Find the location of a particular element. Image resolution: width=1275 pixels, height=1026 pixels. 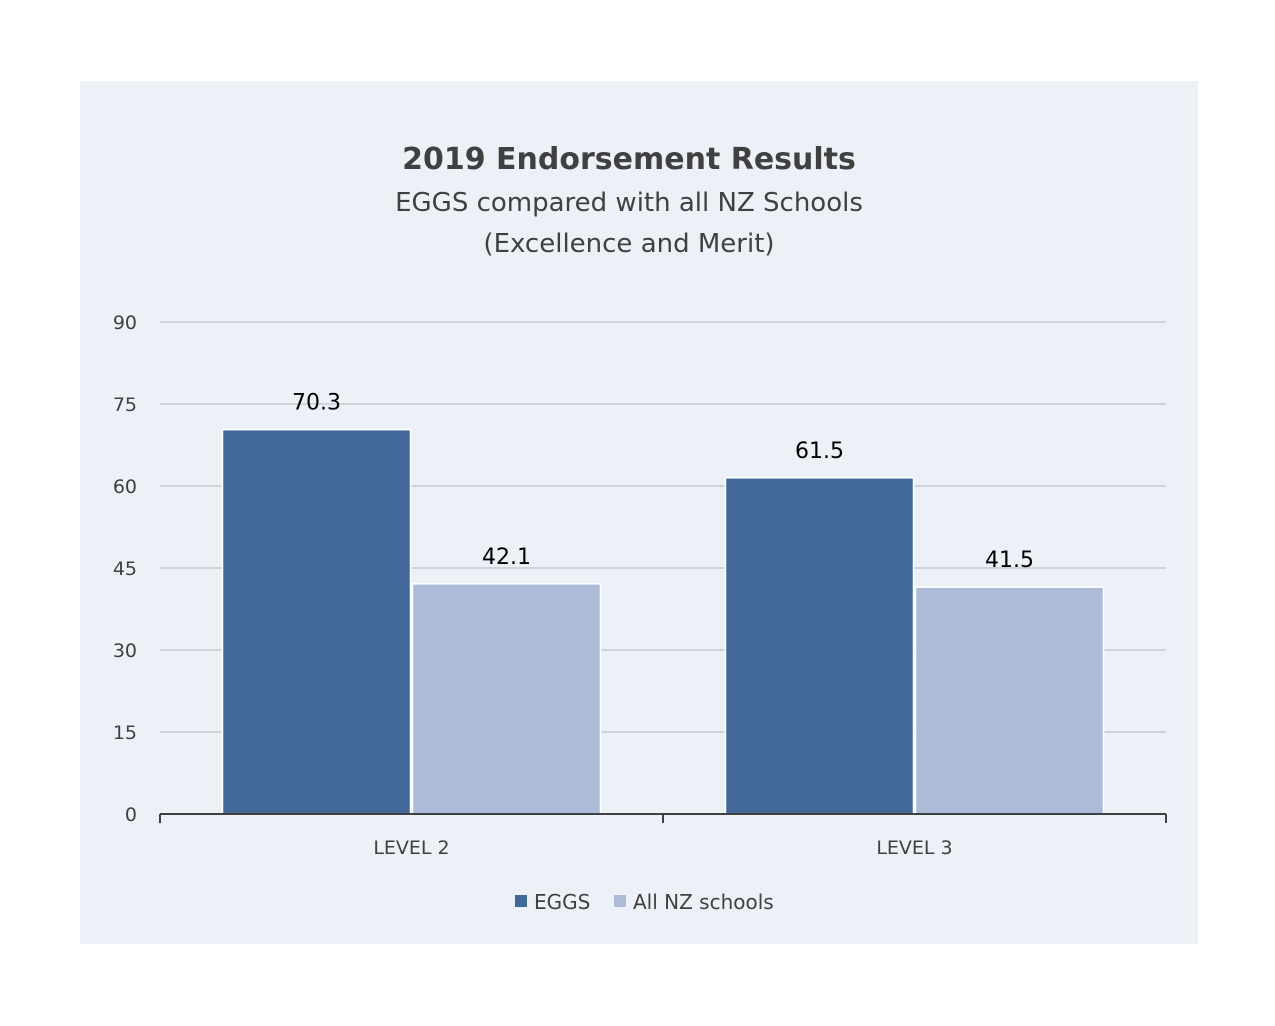

y-tick-label: 90 is located at coordinates (125, 323).